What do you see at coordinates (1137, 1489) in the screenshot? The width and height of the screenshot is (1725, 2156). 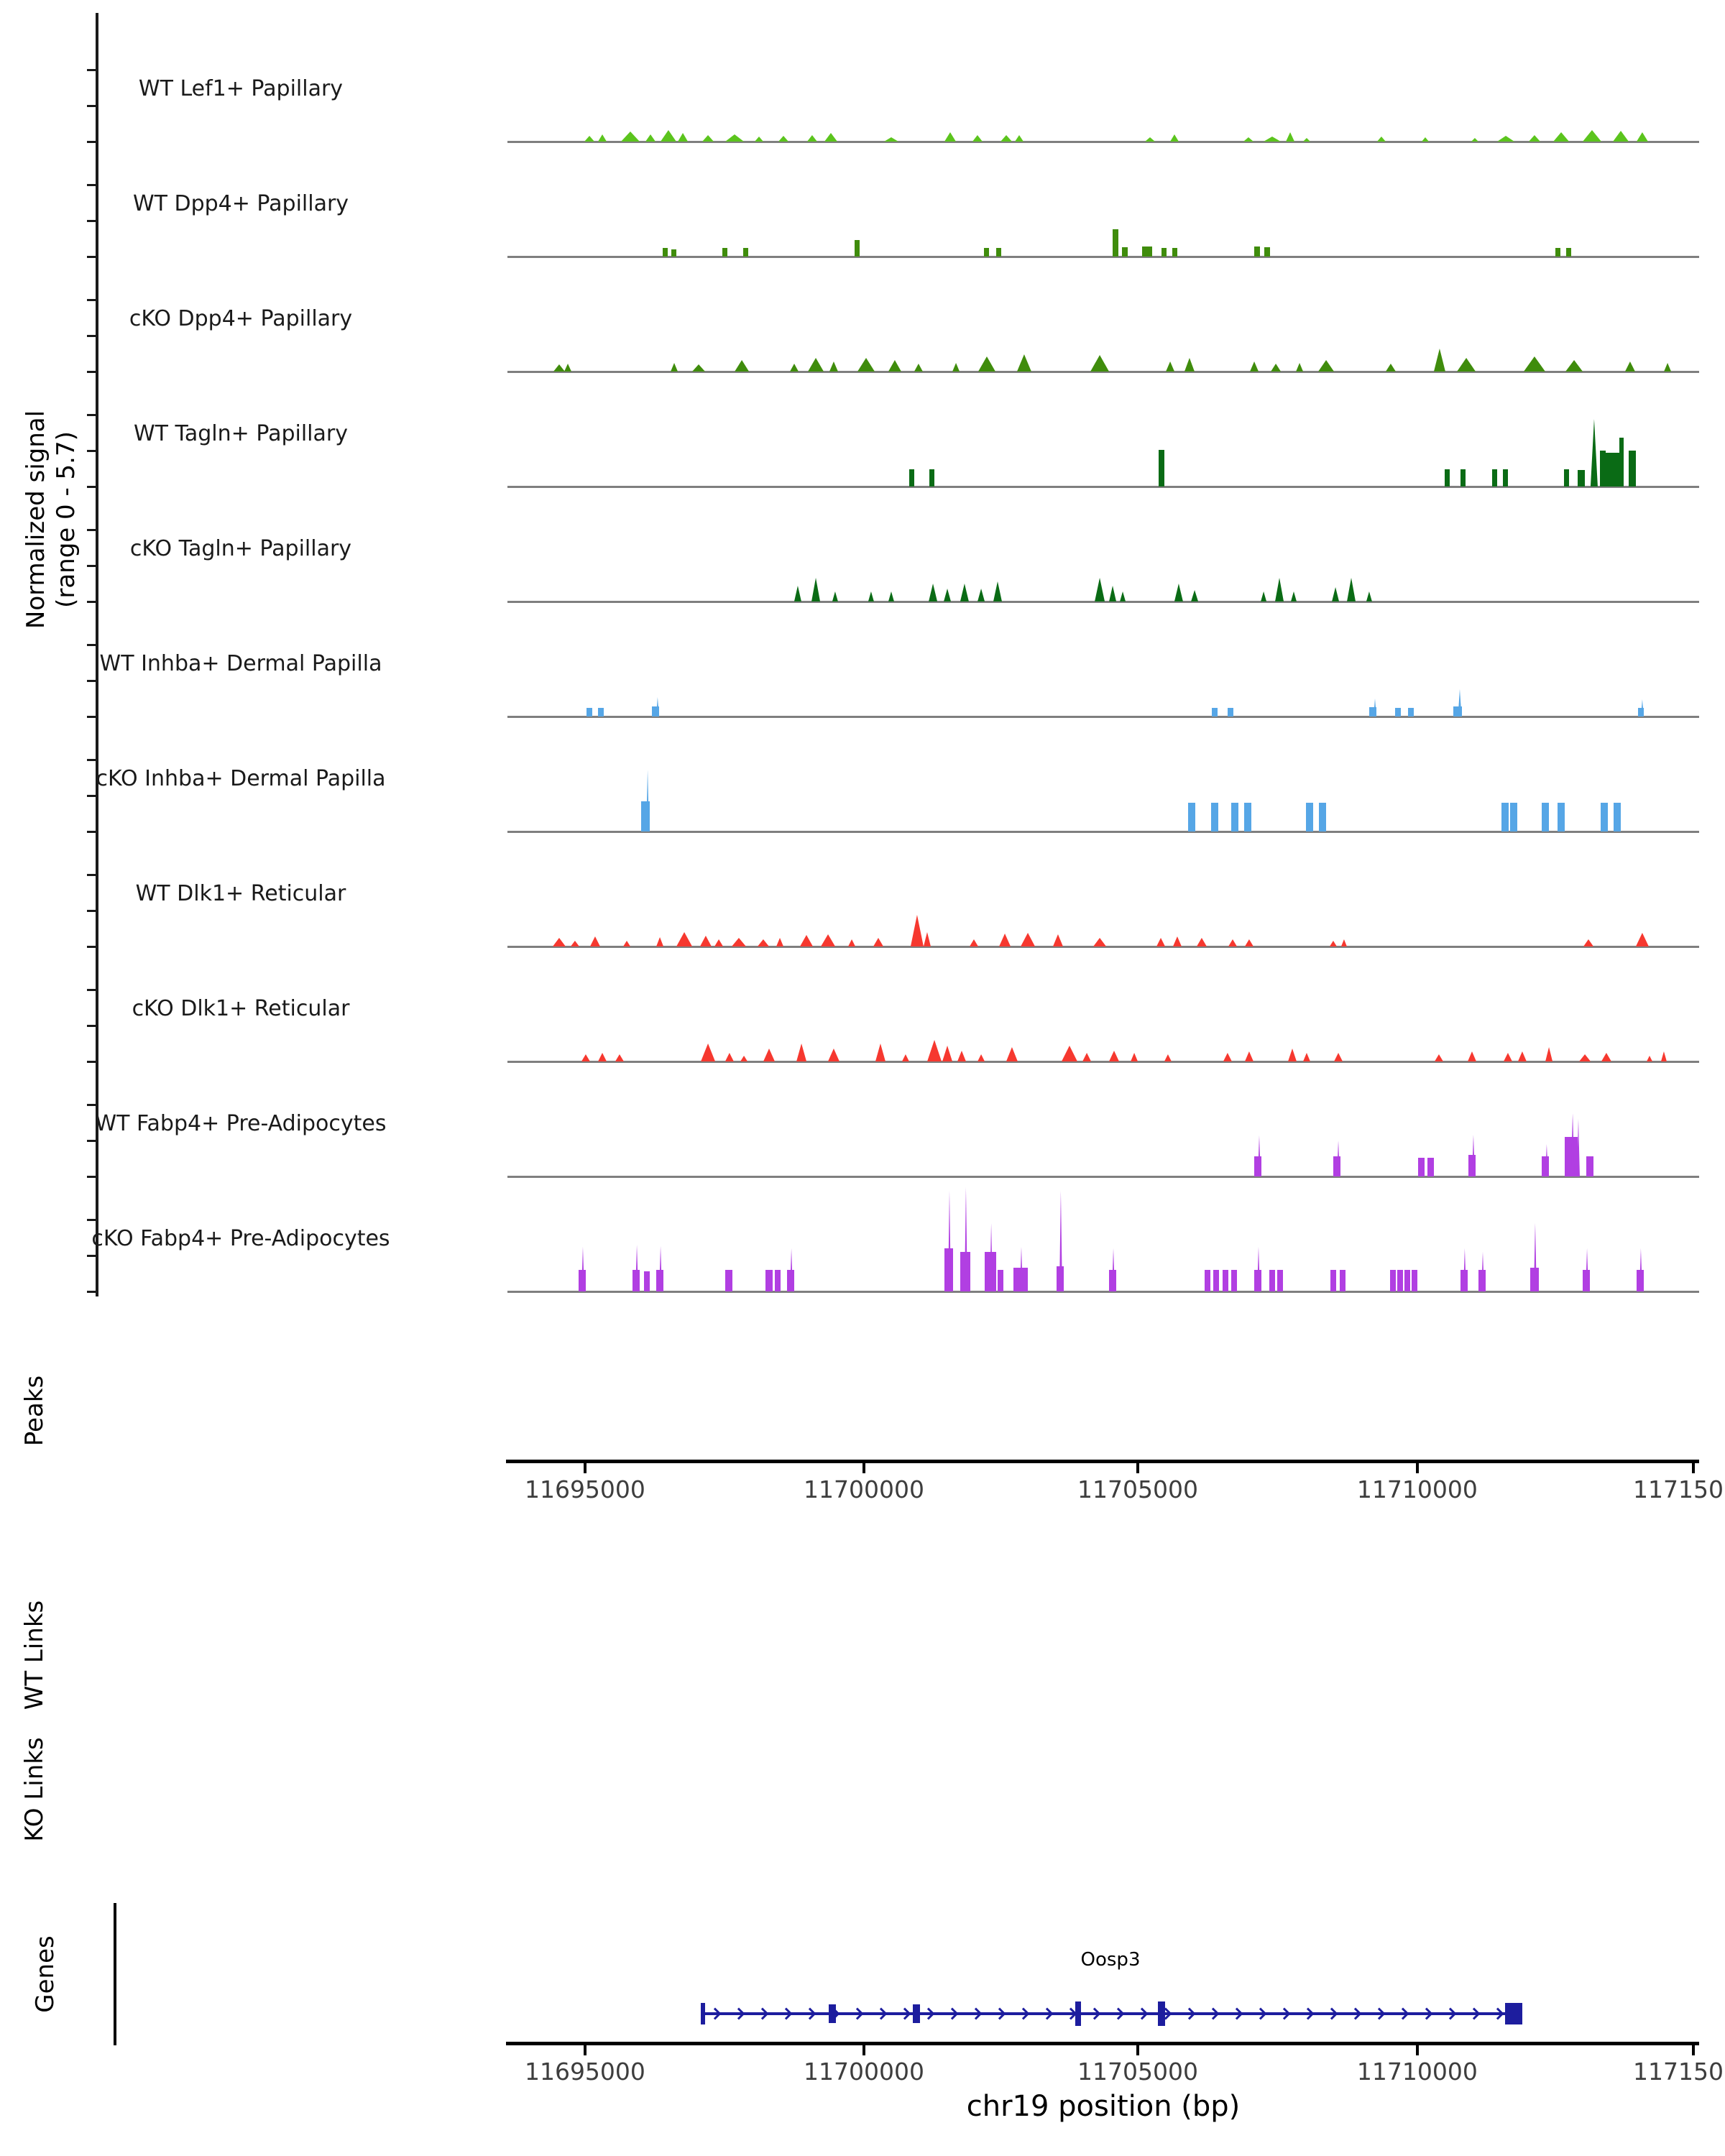 I see `x-axis-tick-label: 11705000` at bounding box center [1137, 1489].